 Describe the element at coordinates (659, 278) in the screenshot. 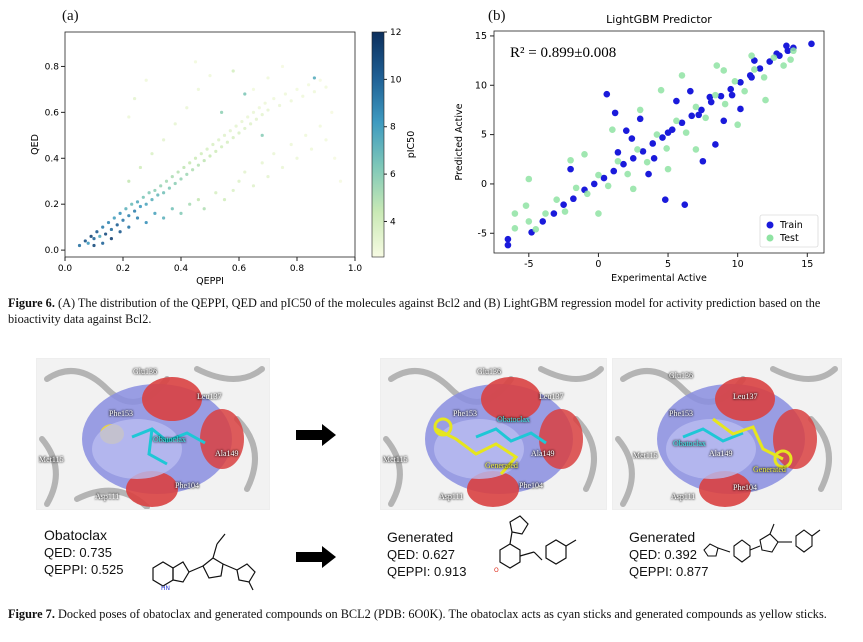

I see `x-axis-label: Experimental Active` at that location.